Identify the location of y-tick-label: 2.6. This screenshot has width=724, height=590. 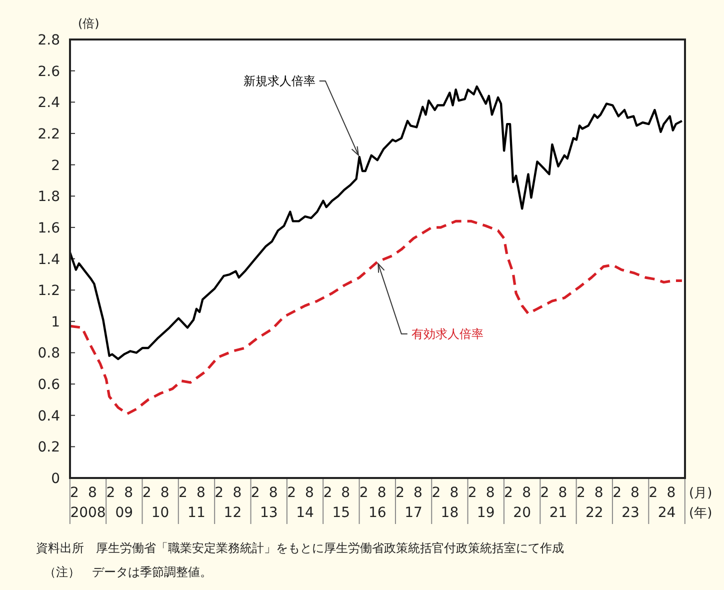
(49, 72).